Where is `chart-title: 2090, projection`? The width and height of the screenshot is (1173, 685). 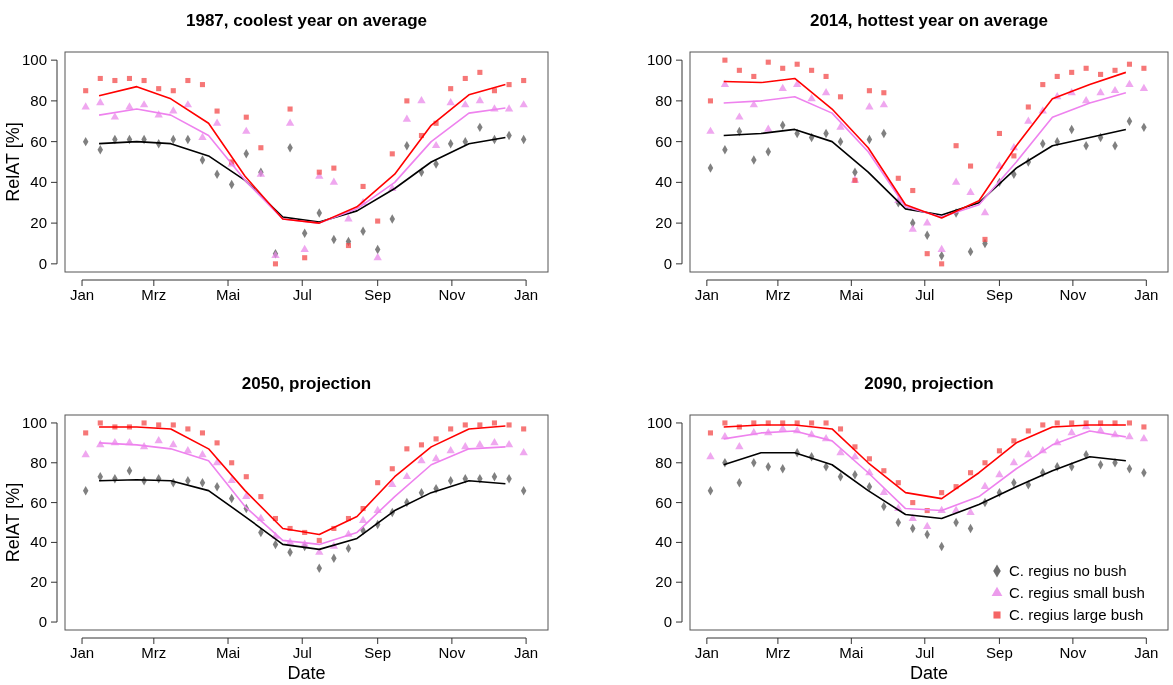 chart-title: 2090, projection is located at coordinates (929, 383).